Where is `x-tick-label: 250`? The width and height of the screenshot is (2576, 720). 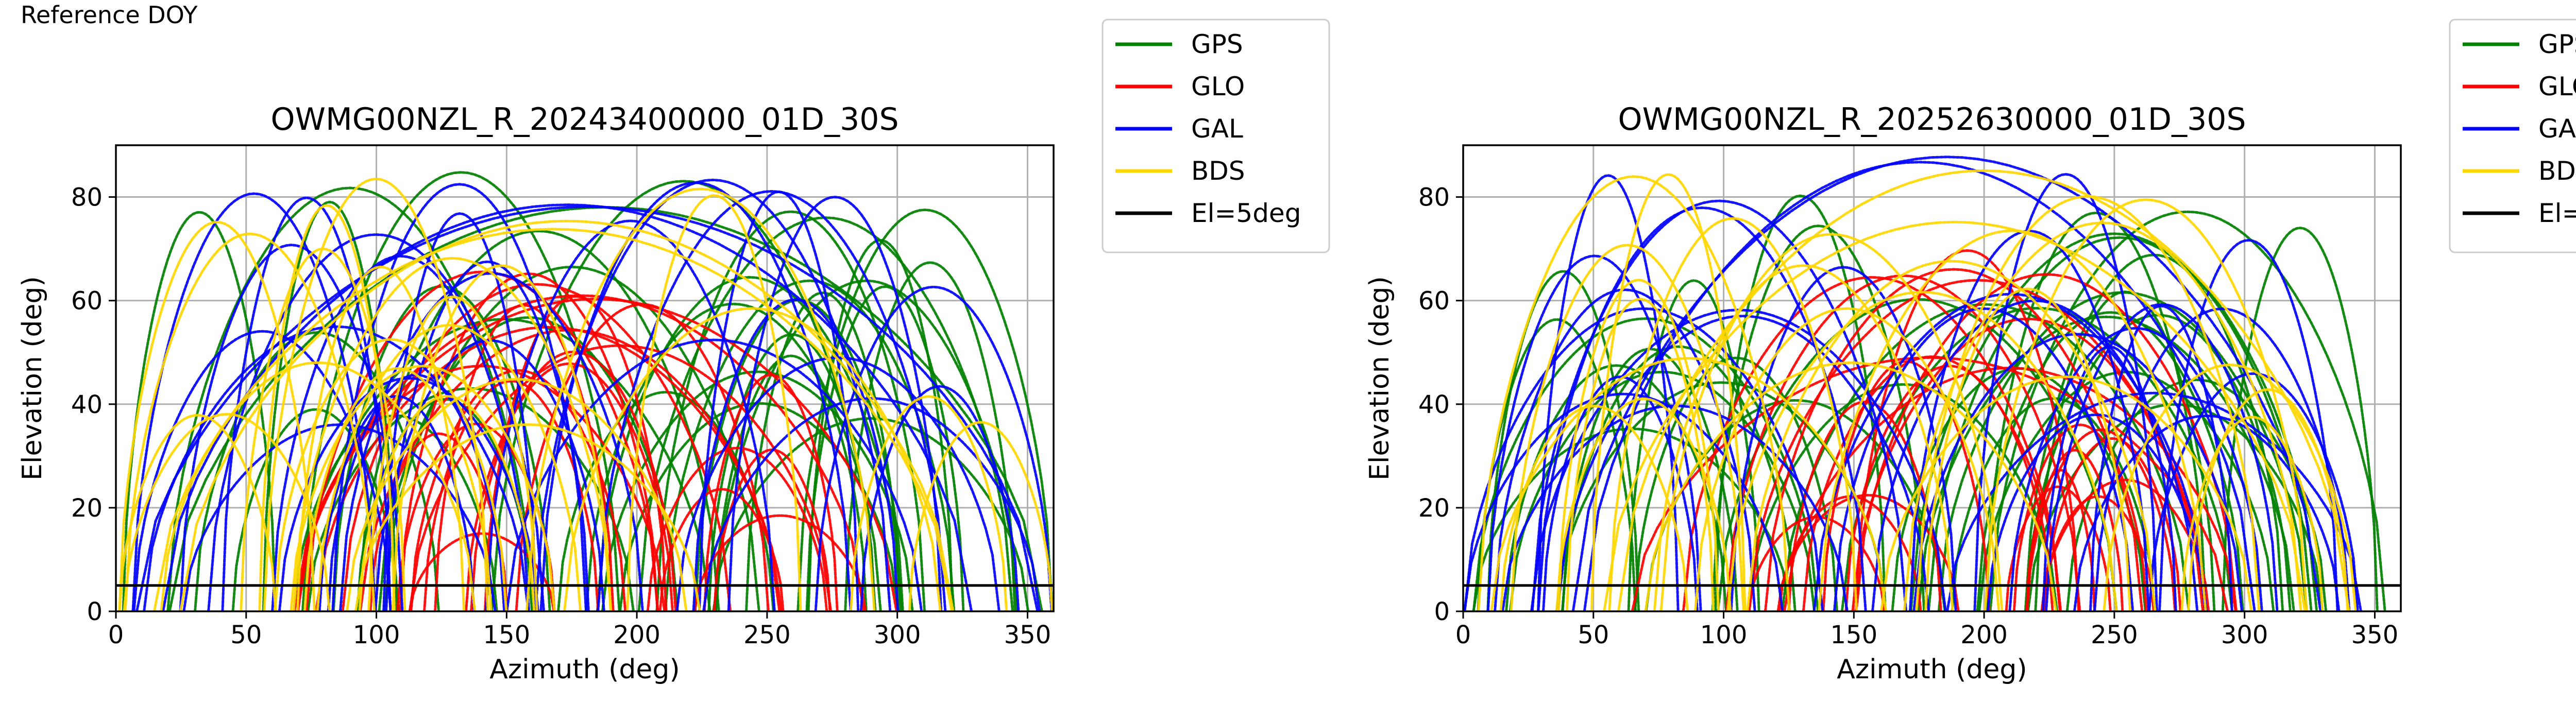
x-tick-label: 250 is located at coordinates (767, 635).